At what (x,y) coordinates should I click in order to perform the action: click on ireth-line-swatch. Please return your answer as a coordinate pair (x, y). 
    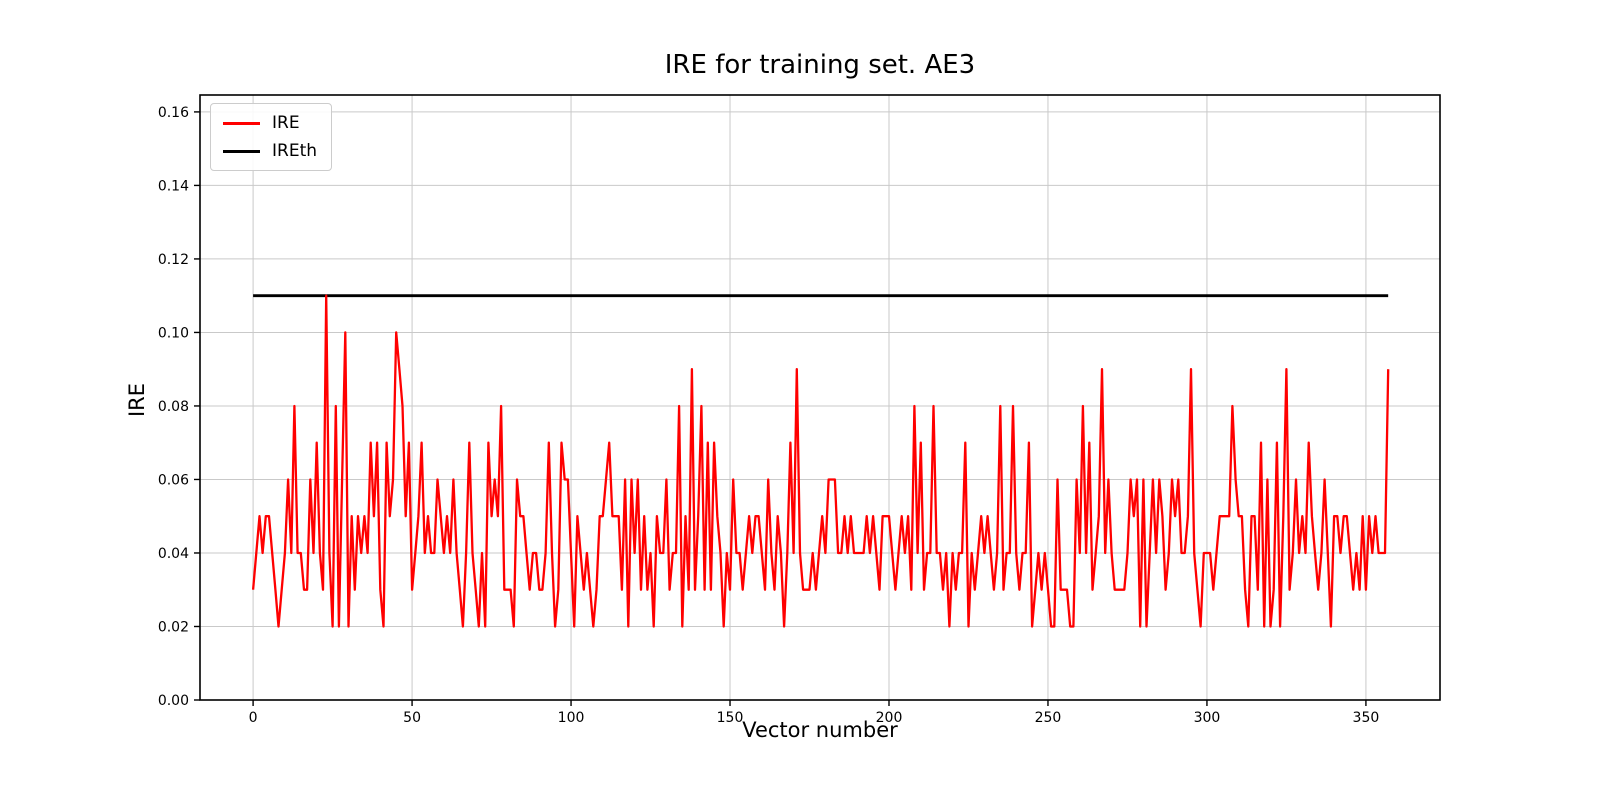
    Looking at the image, I should click on (241, 151).